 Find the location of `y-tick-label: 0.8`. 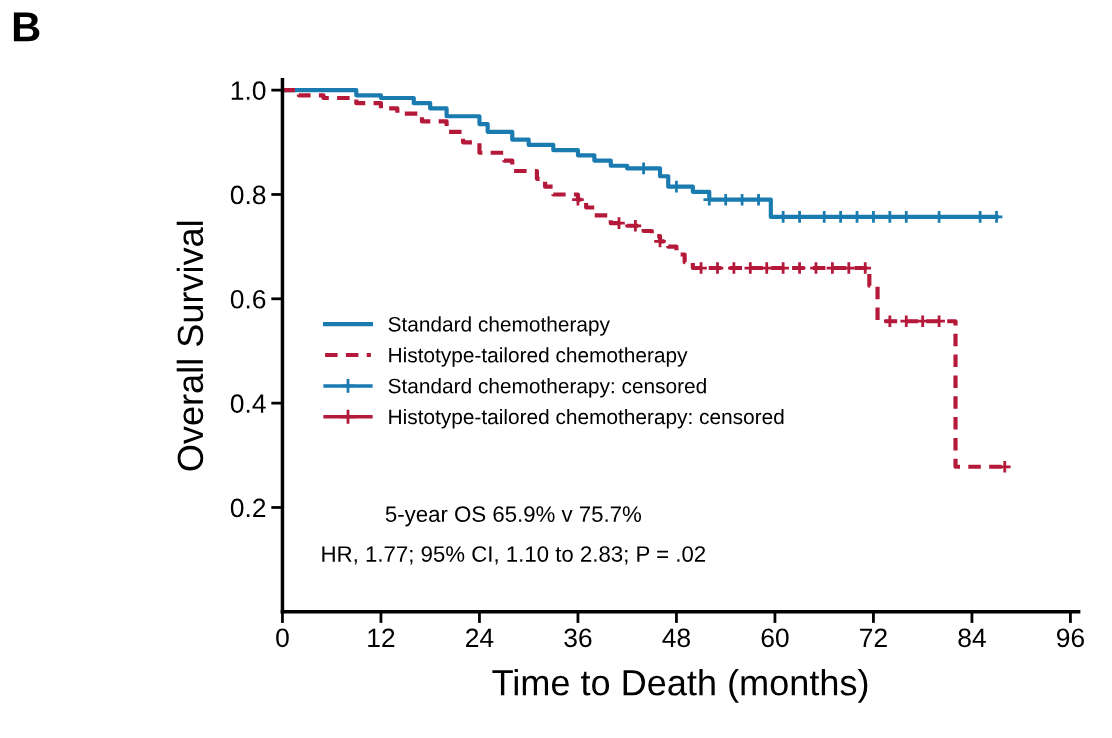

y-tick-label: 0.8 is located at coordinates (248, 195).